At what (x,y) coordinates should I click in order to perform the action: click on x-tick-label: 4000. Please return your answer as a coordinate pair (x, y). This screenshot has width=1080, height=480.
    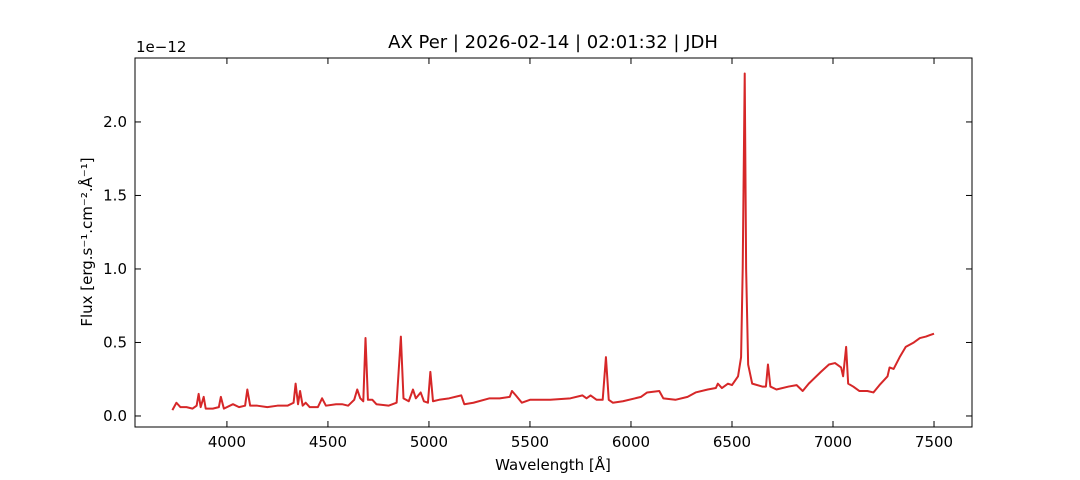
    Looking at the image, I should click on (227, 442).